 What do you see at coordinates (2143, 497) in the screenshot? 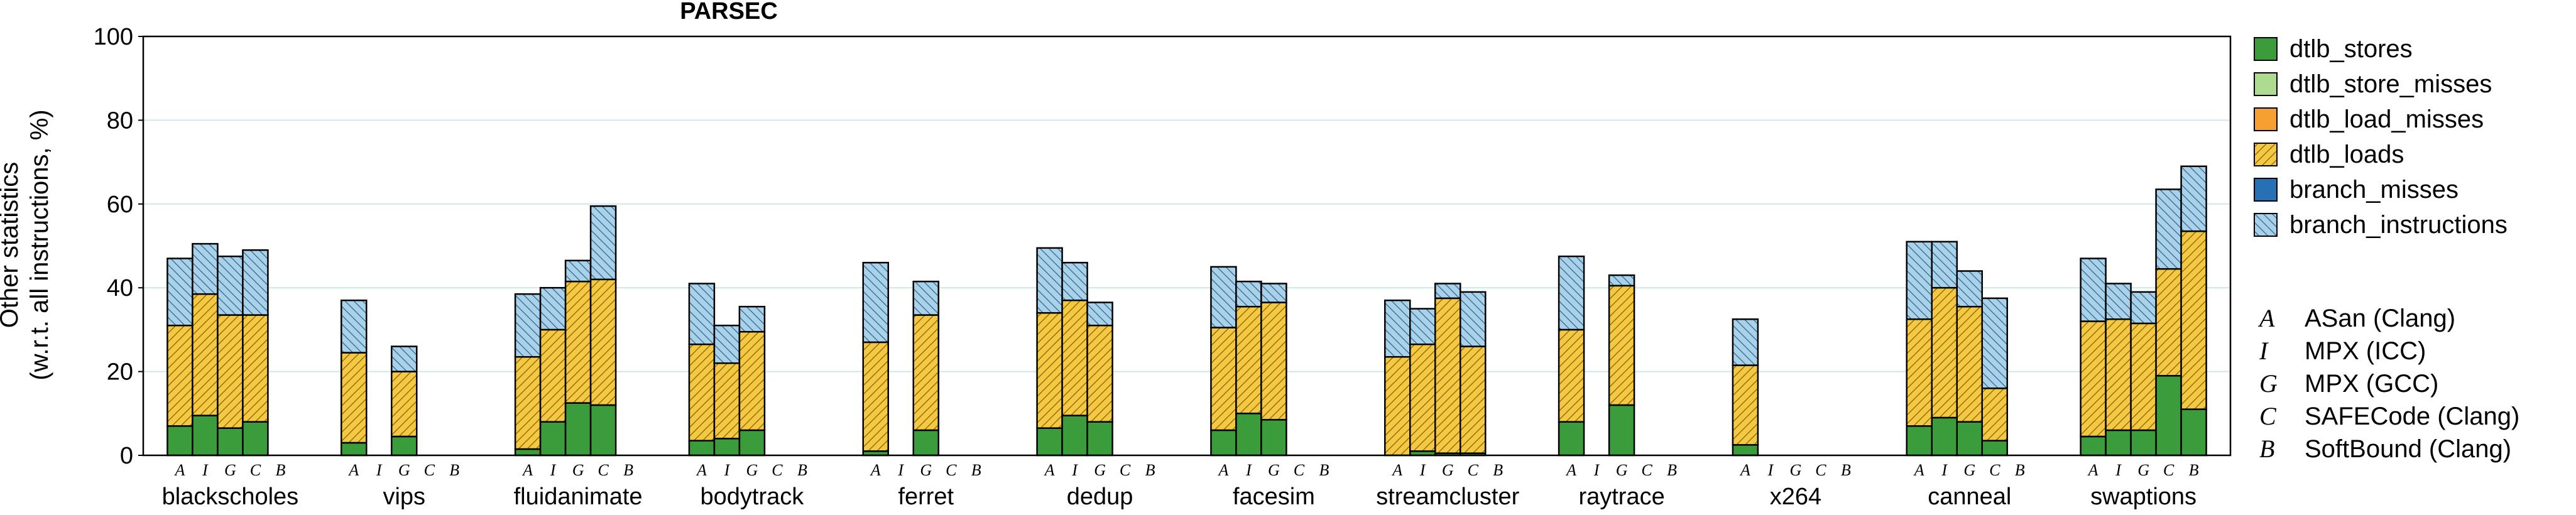
I see `x-category-label: swaptions` at bounding box center [2143, 497].